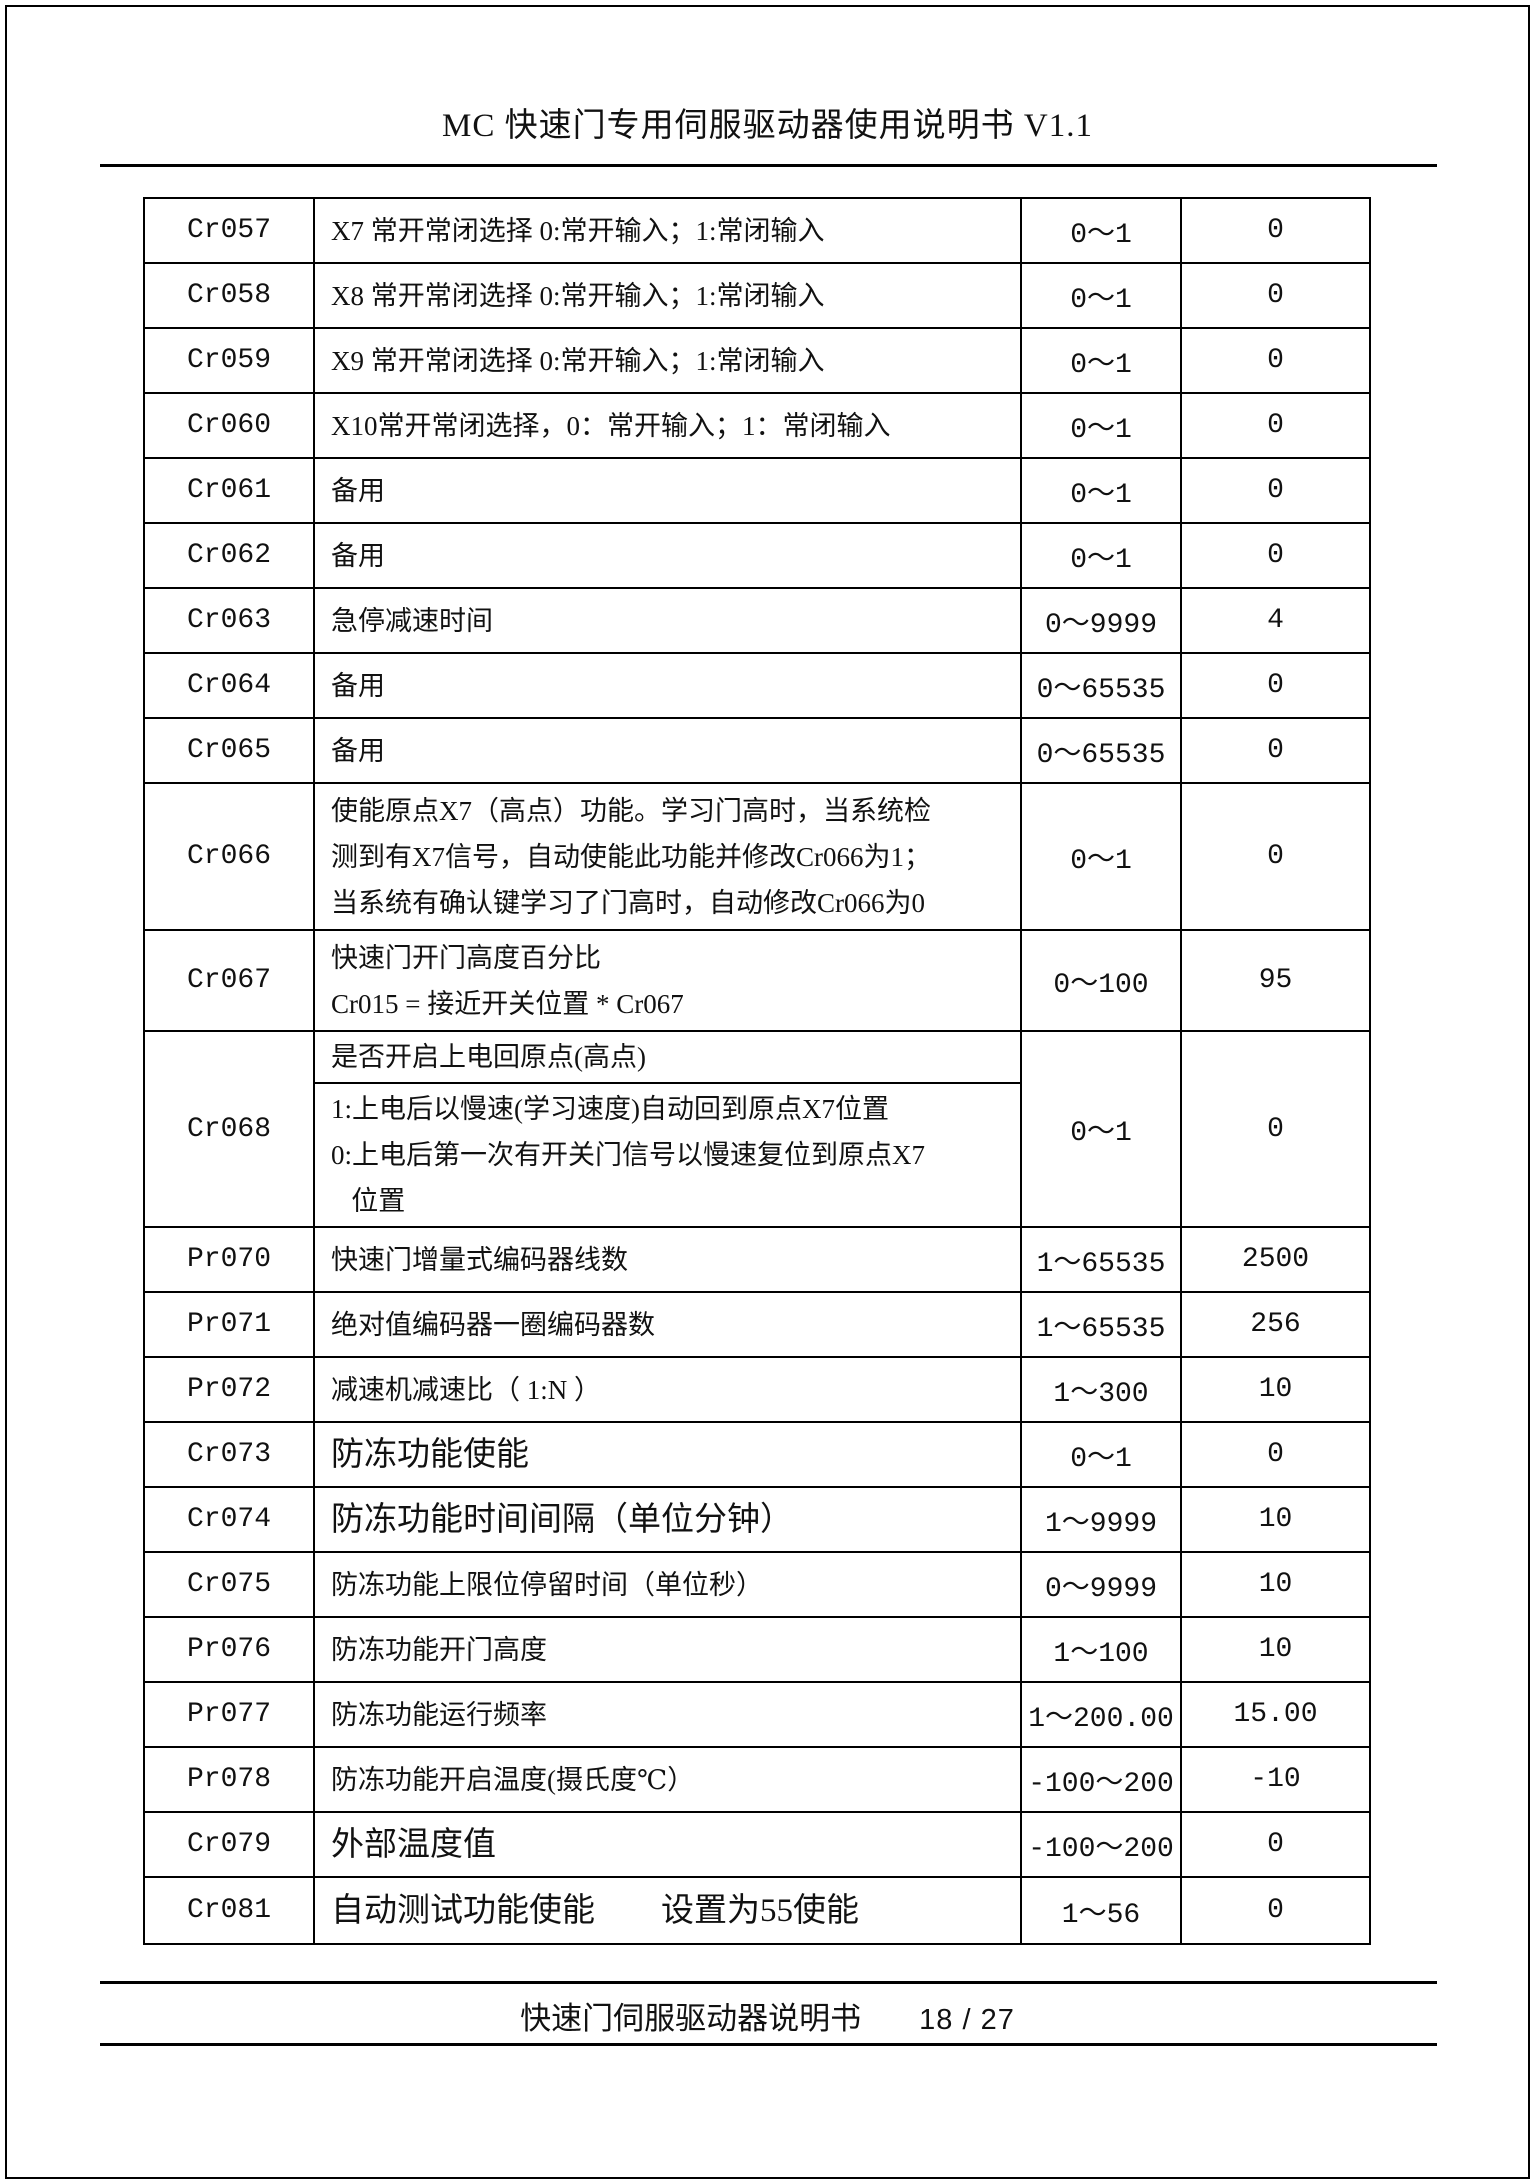 Image resolution: width=1535 pixels, height=2184 pixels. Describe the element at coordinates (230, 360) in the screenshot. I see `param-code: Cr059` at that location.